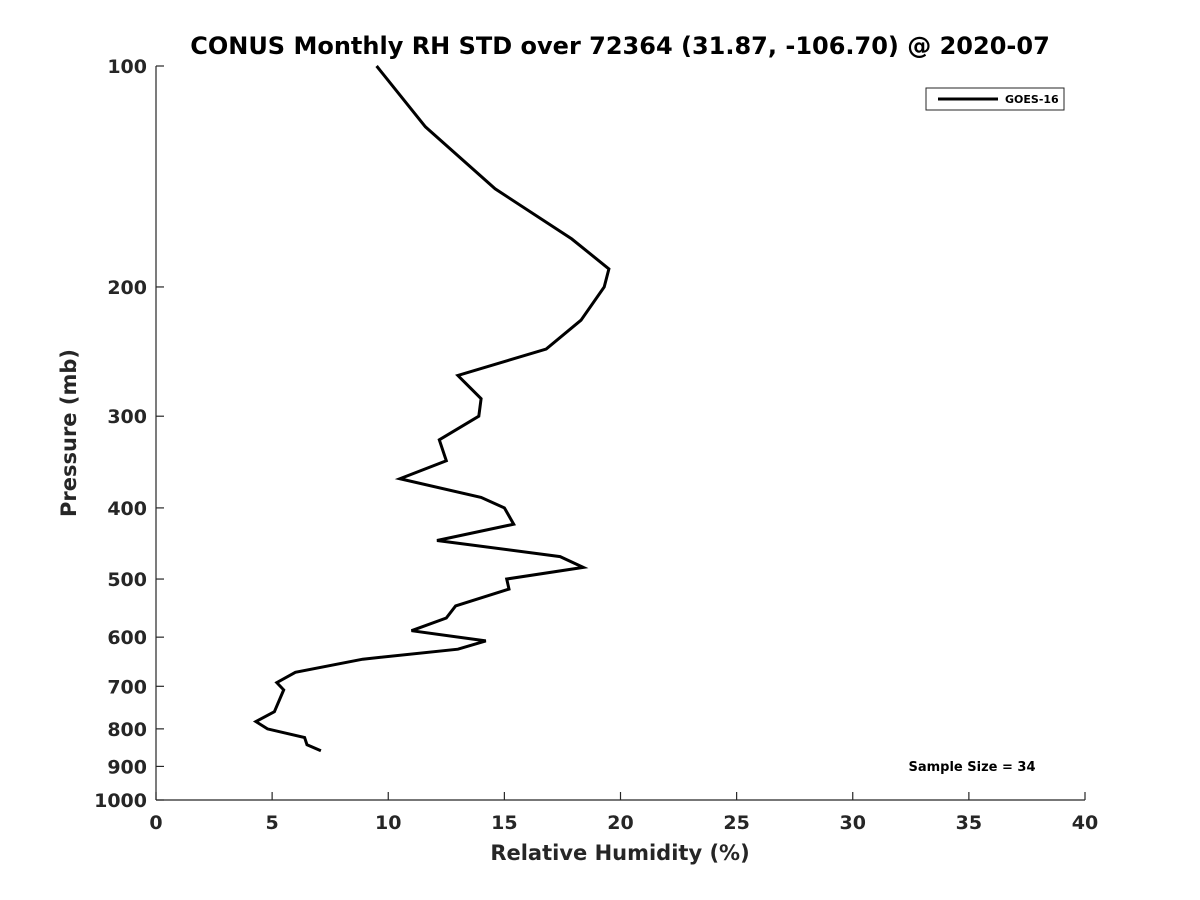 The image size is (1200, 900). Describe the element at coordinates (969, 823) in the screenshot. I see `x-tick-label: 35` at that location.